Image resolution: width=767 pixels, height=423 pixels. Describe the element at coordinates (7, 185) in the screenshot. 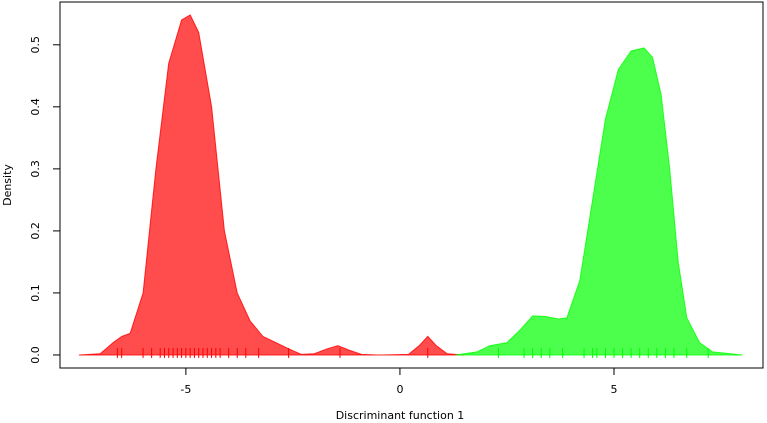

I see `y-axis-label: Density` at that location.